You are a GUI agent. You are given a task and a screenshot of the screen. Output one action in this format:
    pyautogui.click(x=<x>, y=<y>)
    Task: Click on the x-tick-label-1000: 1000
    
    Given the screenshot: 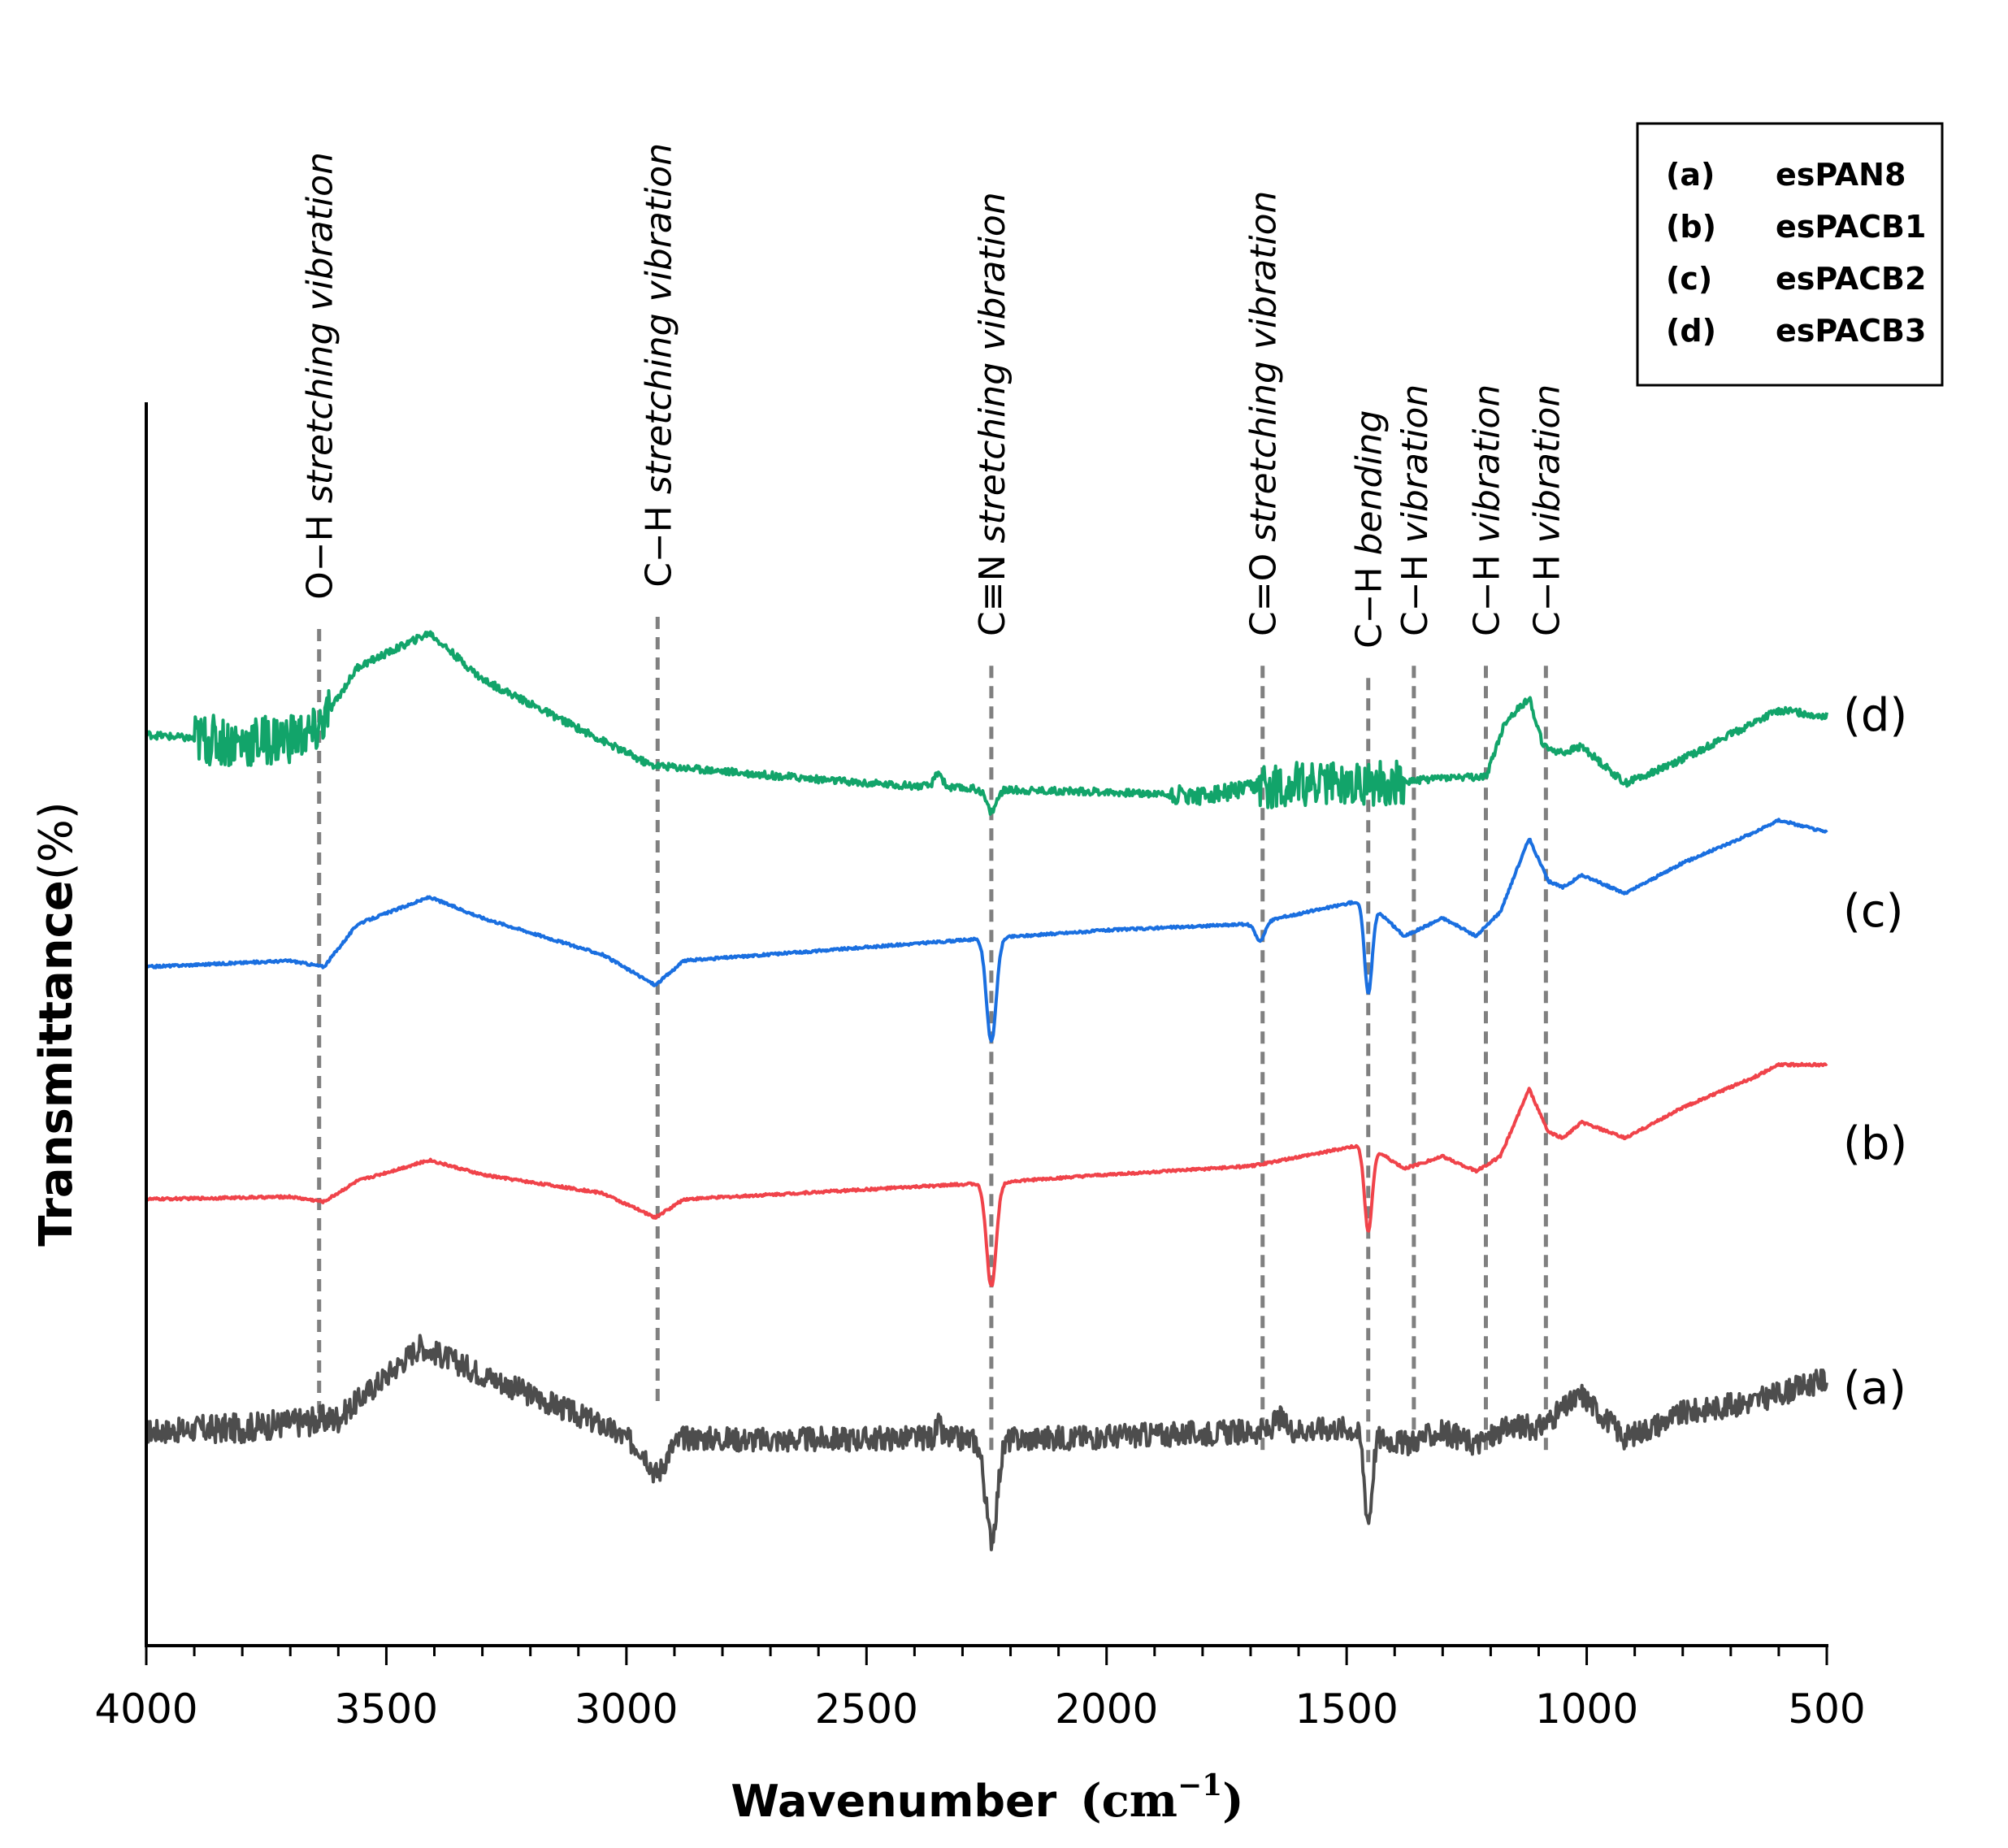 What is the action you would take?
    pyautogui.click(x=1586, y=1709)
    